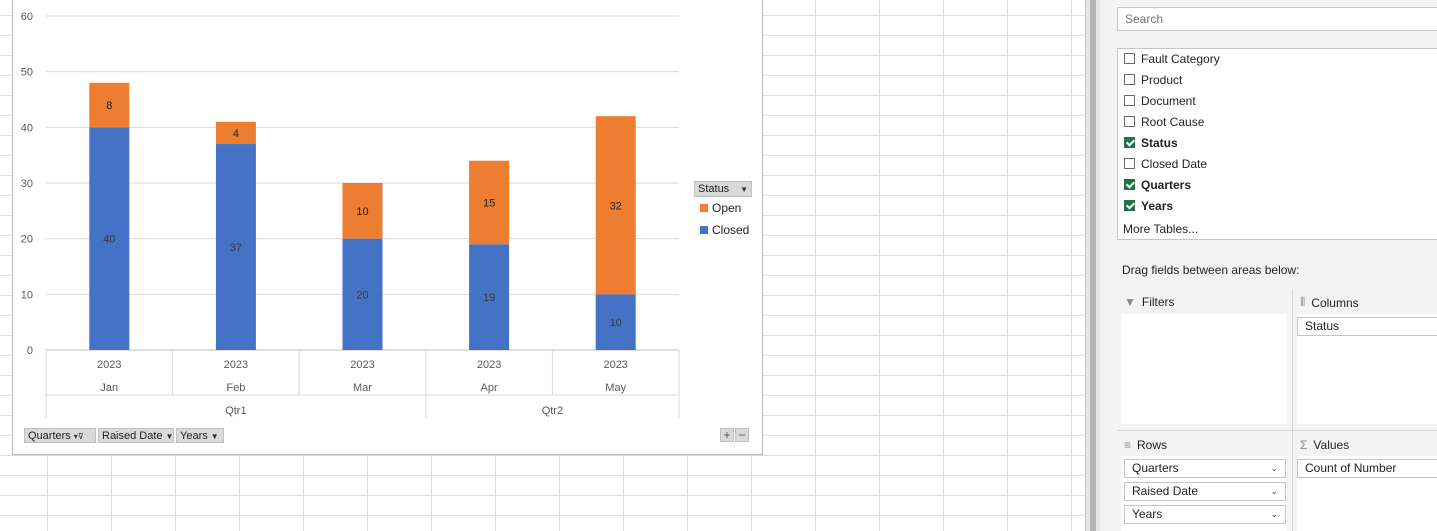 The width and height of the screenshot is (1437, 531). Describe the element at coordinates (27, 295) in the screenshot. I see `y-tick-label: 10` at that location.